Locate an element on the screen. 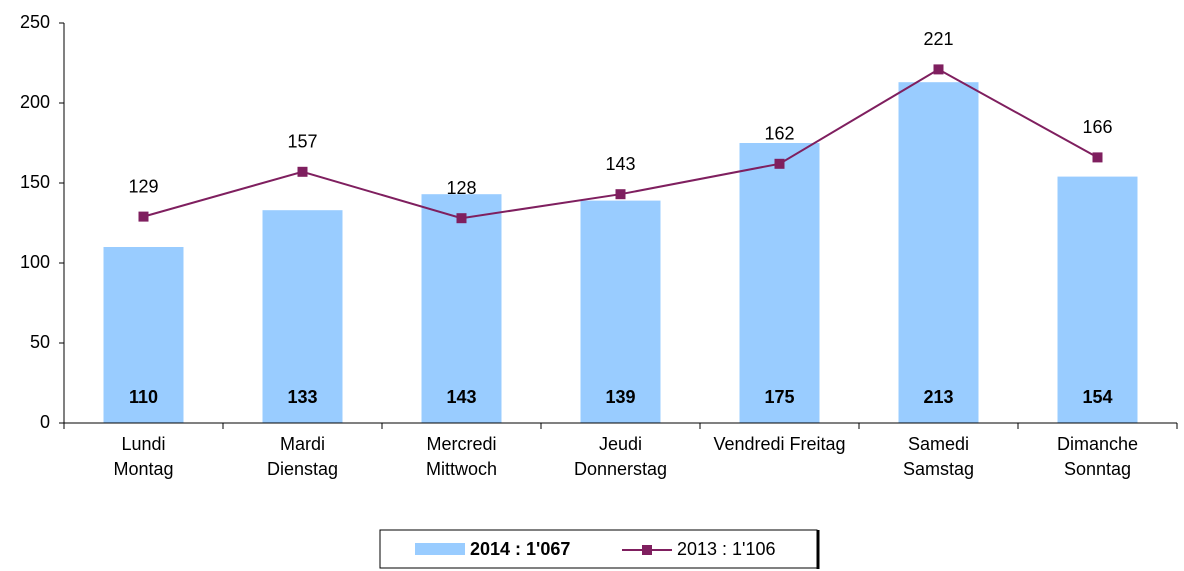 The image size is (1184, 571). x-tick-label: Mardi is located at coordinates (302, 444).